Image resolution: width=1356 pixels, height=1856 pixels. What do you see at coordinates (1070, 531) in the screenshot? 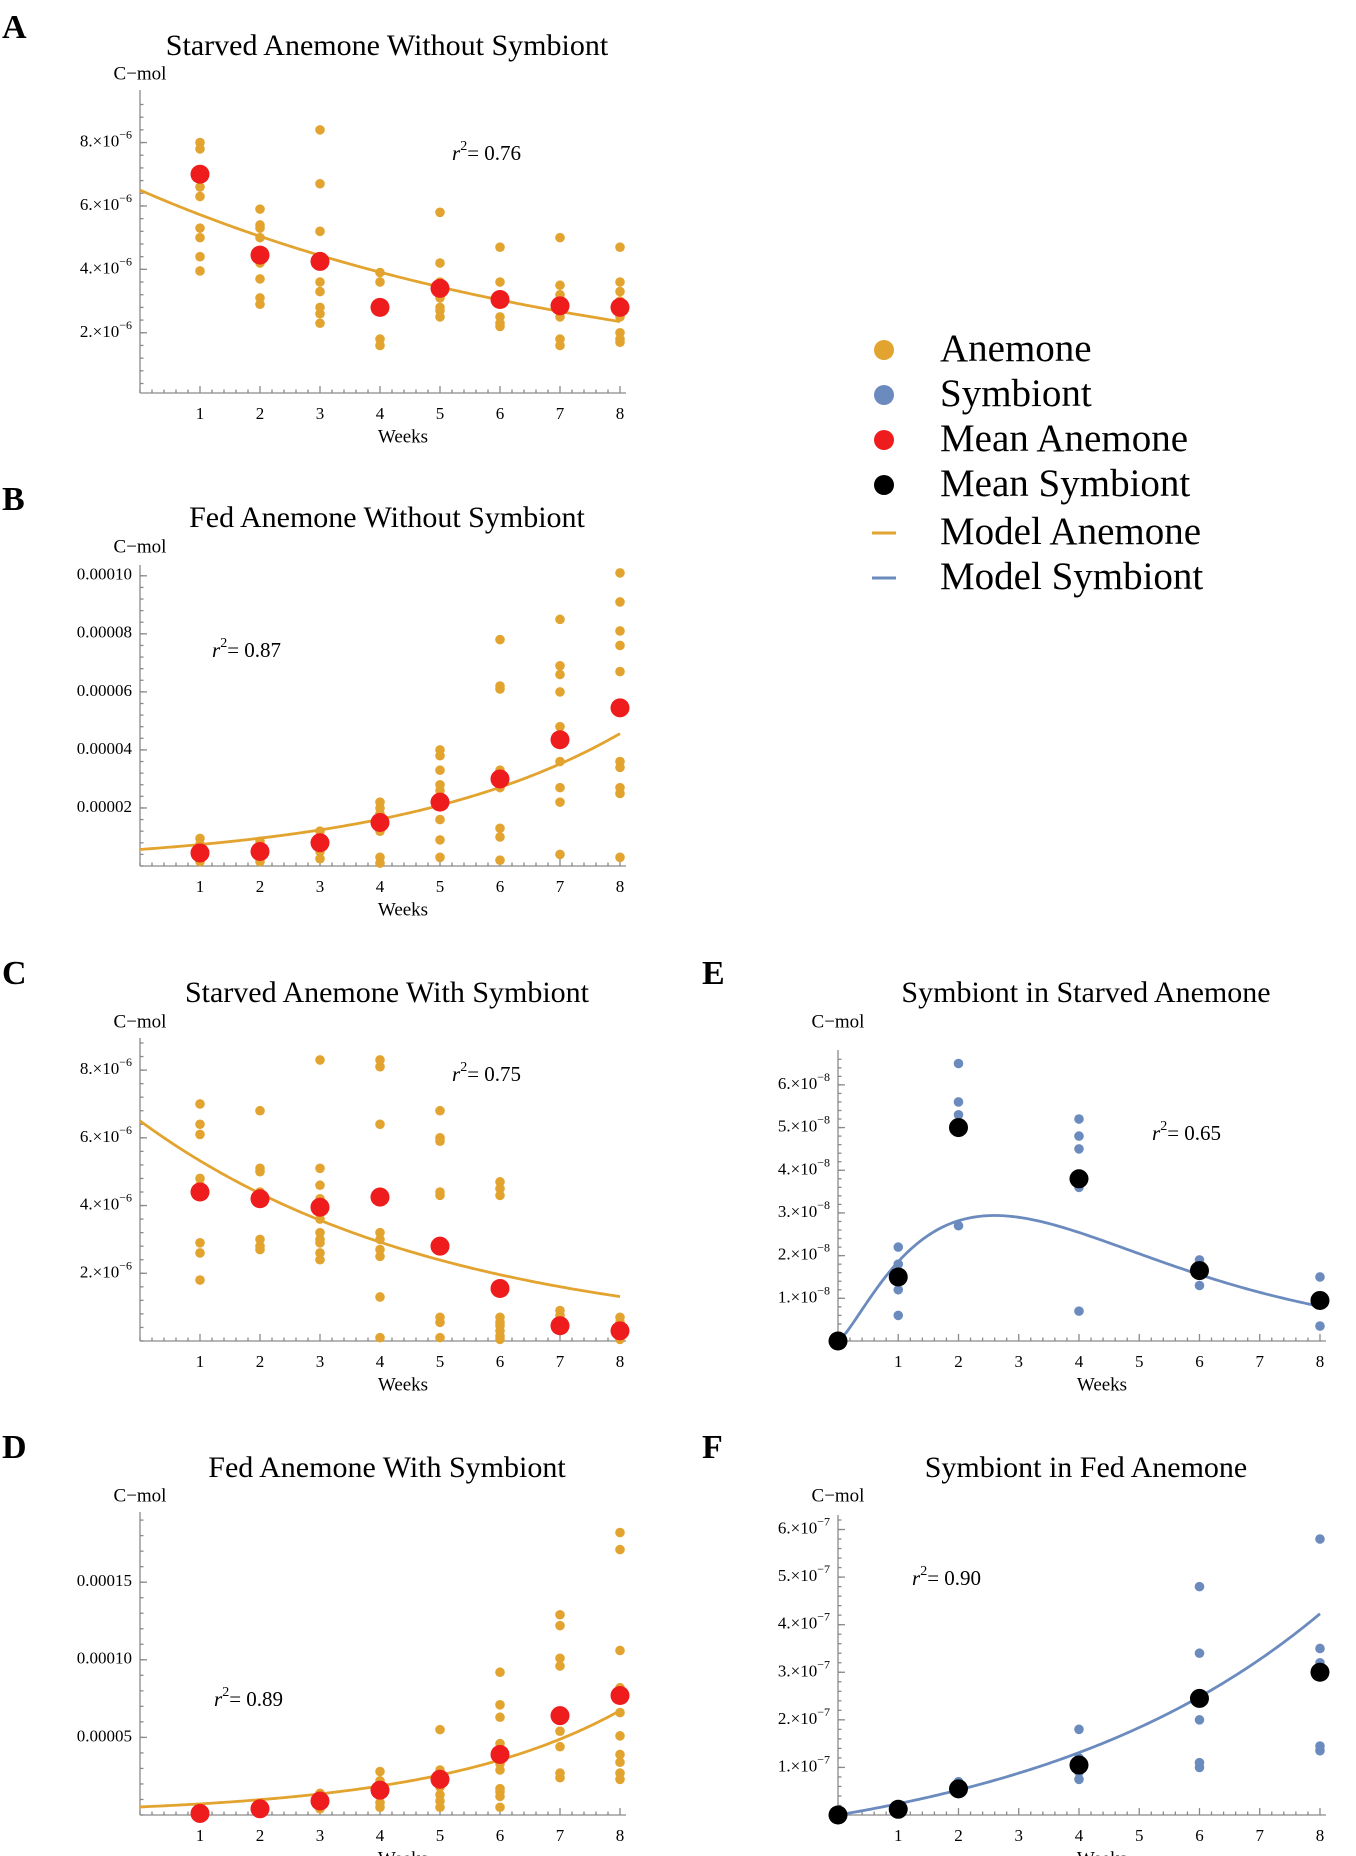
I see `legend-label: Model Anemone` at bounding box center [1070, 531].